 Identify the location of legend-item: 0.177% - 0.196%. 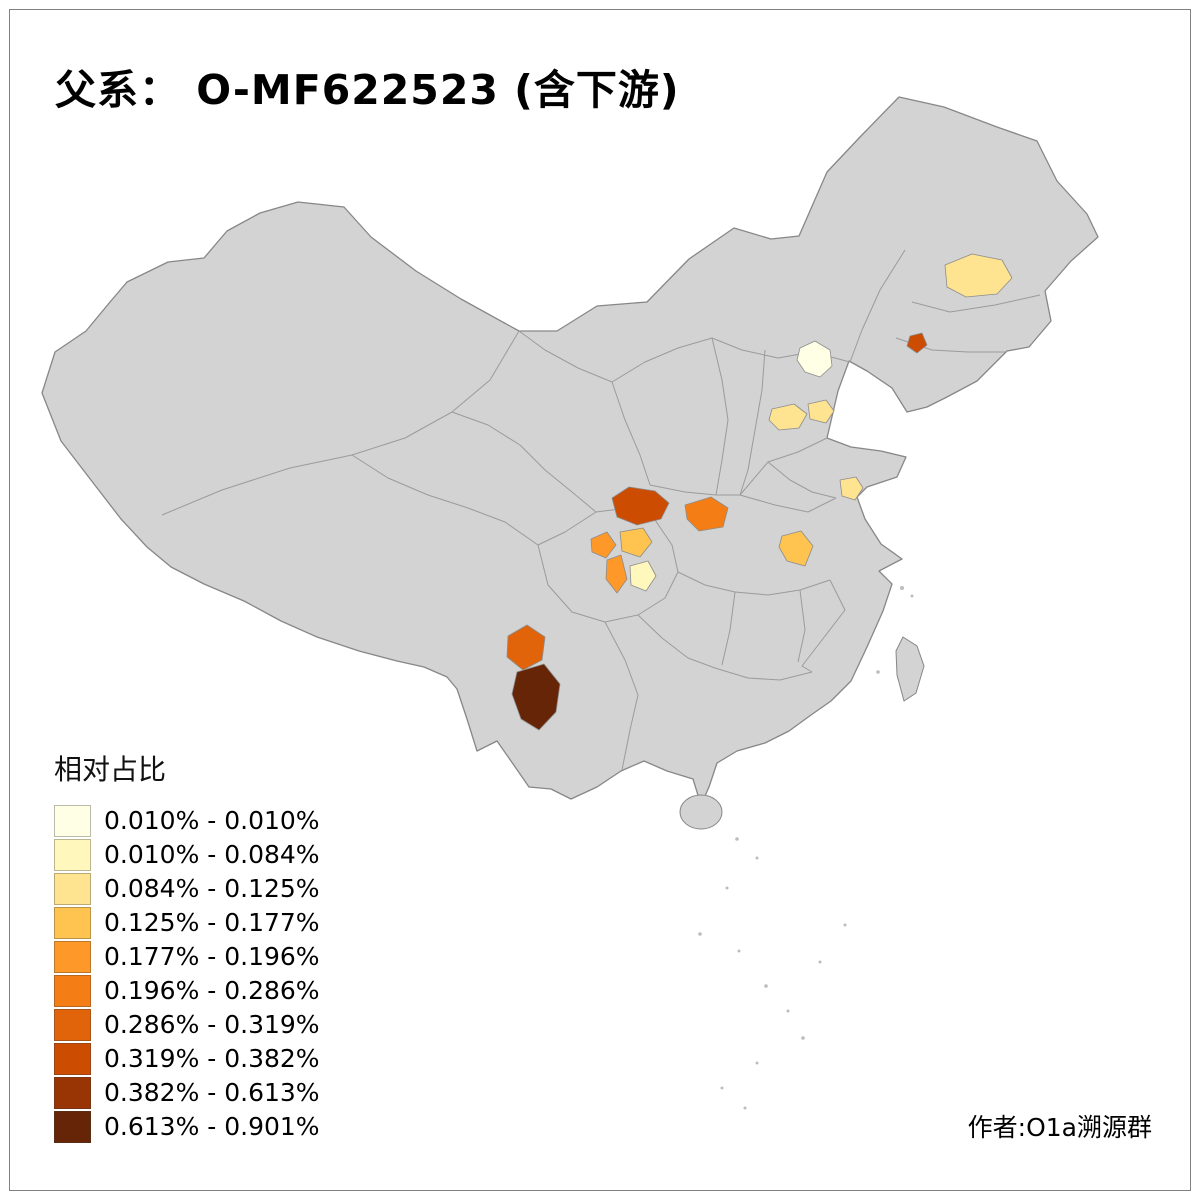
(187, 956).